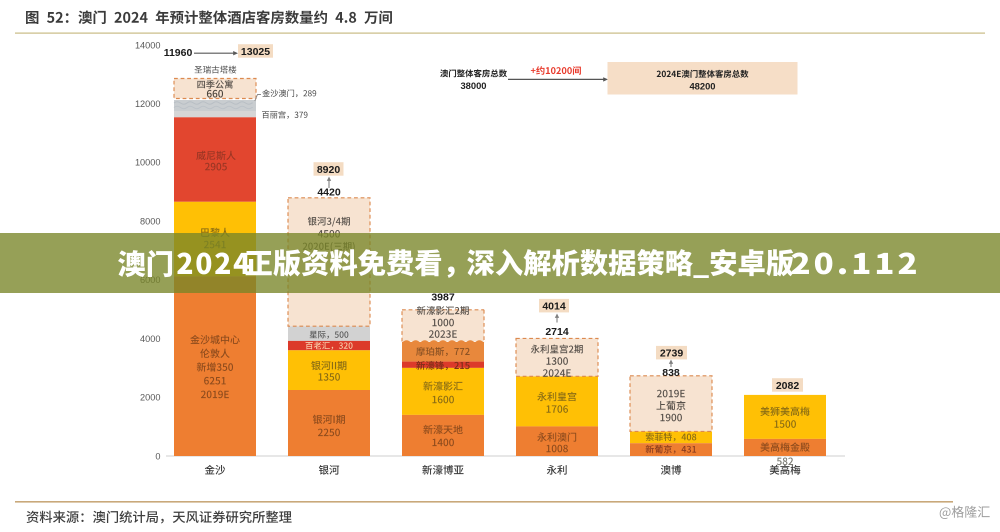 The height and width of the screenshot is (532, 1000). What do you see at coordinates (255, 52) in the screenshot?
I see `svg-text: 13025` at bounding box center [255, 52].